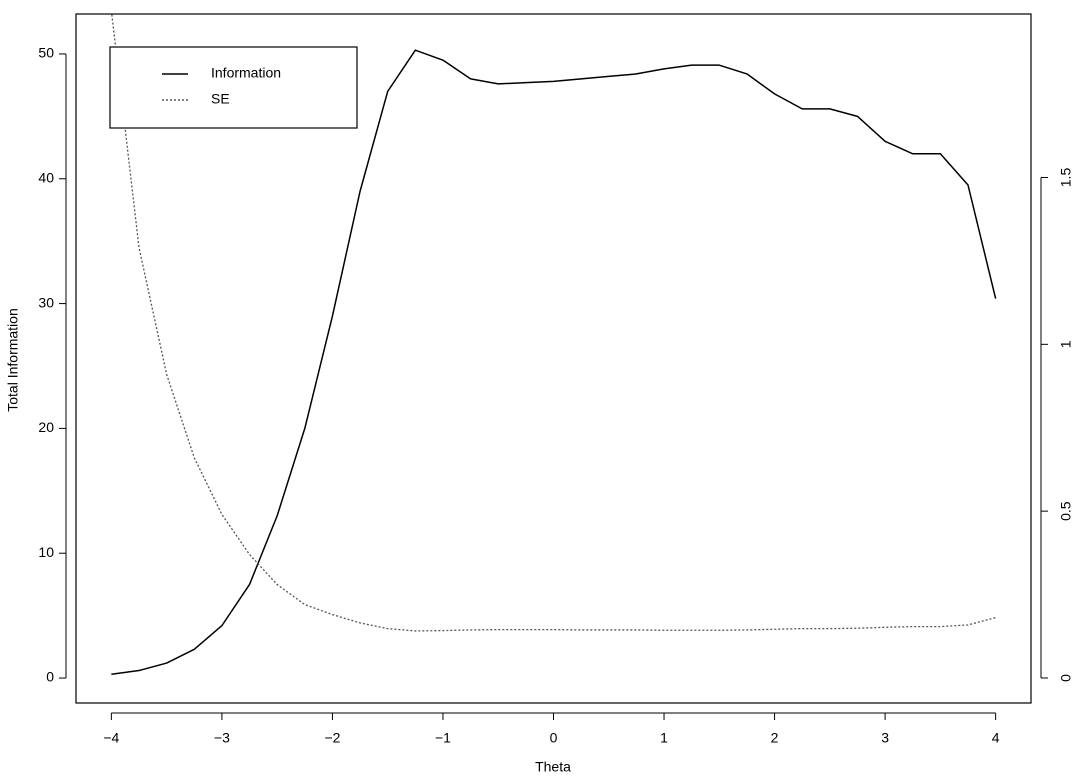 The width and height of the screenshot is (1080, 781). I want to click on y-tick-label: 10, so click(46, 552).